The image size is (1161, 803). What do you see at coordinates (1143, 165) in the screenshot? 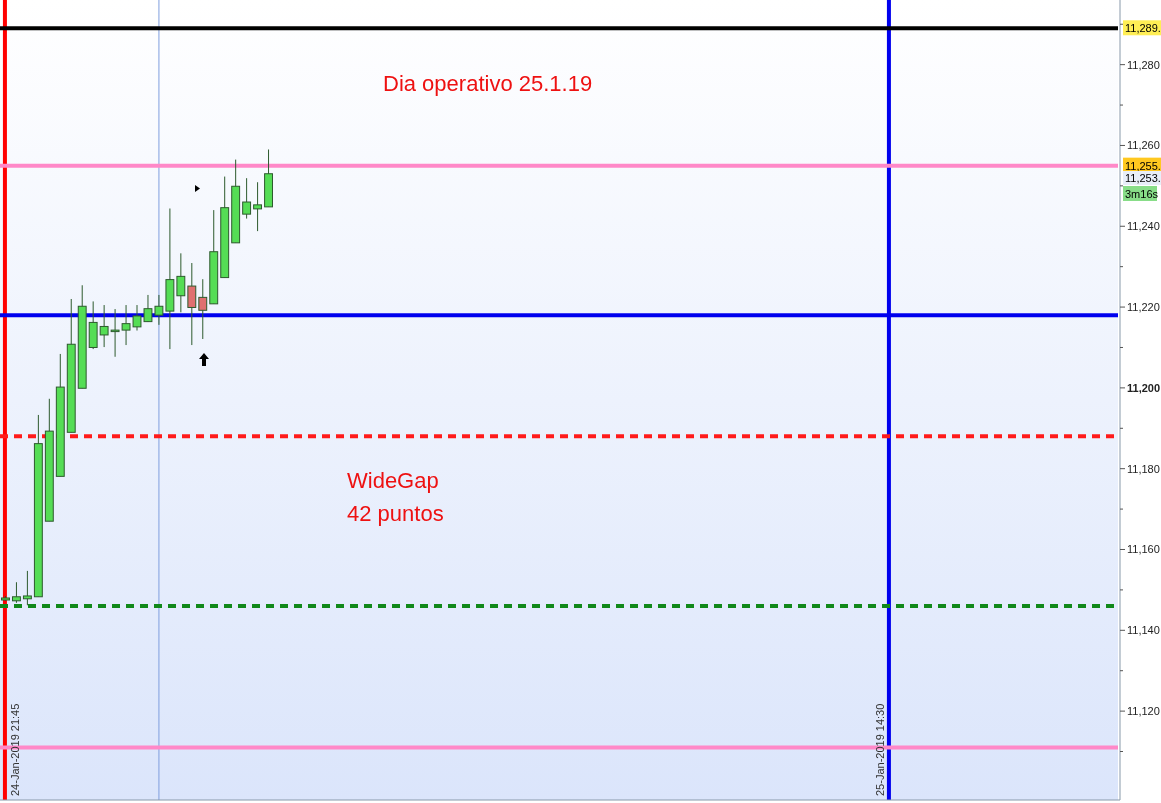
I see `ref-line-label: 11,255.` at bounding box center [1143, 165].